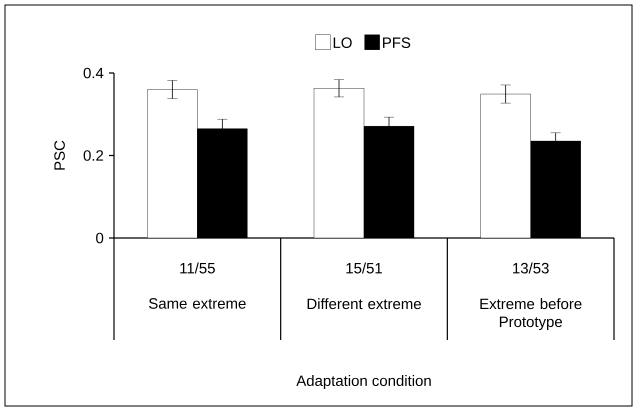 Image resolution: width=637 pixels, height=411 pixels. What do you see at coordinates (197, 303) in the screenshot?
I see `x-tick-label: Same extreme` at bounding box center [197, 303].